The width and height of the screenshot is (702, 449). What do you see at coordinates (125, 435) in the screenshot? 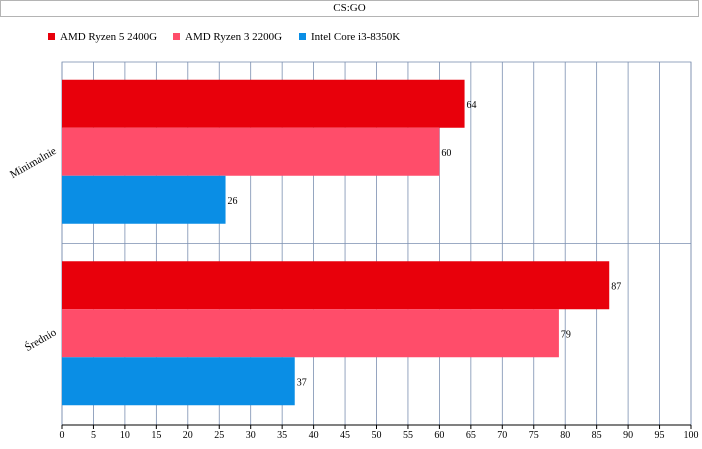
I see `x-tick-label: 10` at bounding box center [125, 435].